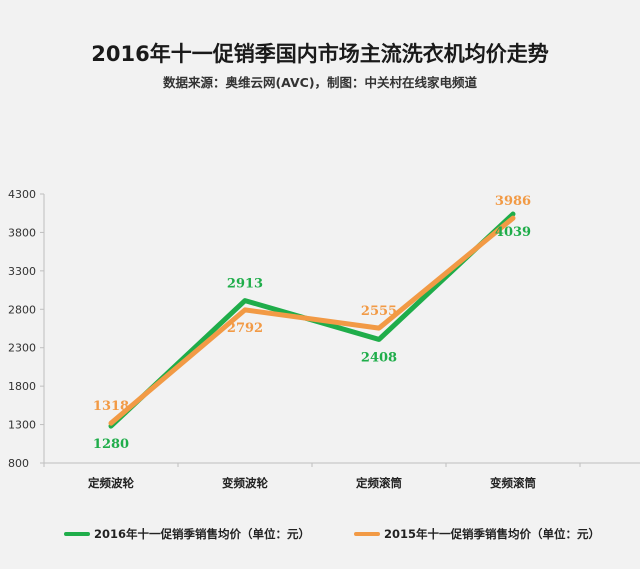 The height and width of the screenshot is (569, 640). What do you see at coordinates (379, 483) in the screenshot?
I see `x-tick-label: 定频滚筒` at bounding box center [379, 483].